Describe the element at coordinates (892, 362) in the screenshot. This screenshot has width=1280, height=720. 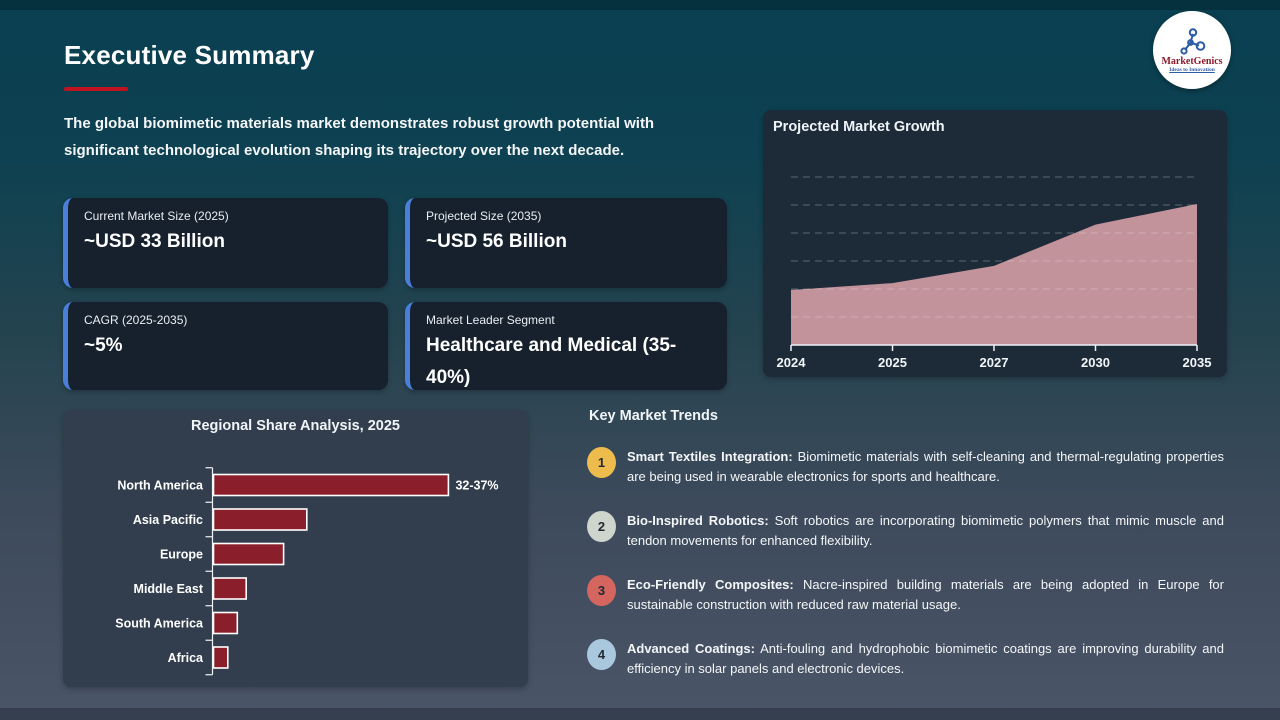
I see `svg-text: 2025` at that location.